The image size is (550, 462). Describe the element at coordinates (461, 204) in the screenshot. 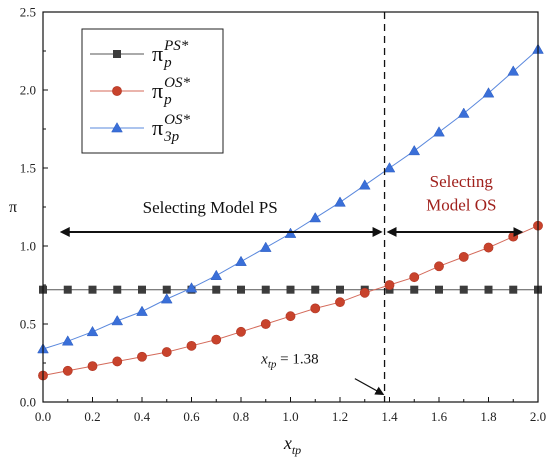

I see `region-label-os-line2: Model OS` at that location.